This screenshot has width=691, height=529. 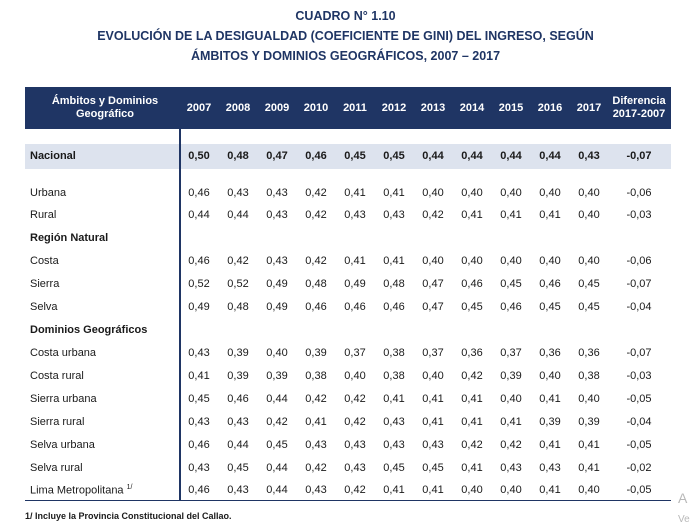 What do you see at coordinates (199, 156) in the screenshot?
I see `cell-value: 0,50` at bounding box center [199, 156].